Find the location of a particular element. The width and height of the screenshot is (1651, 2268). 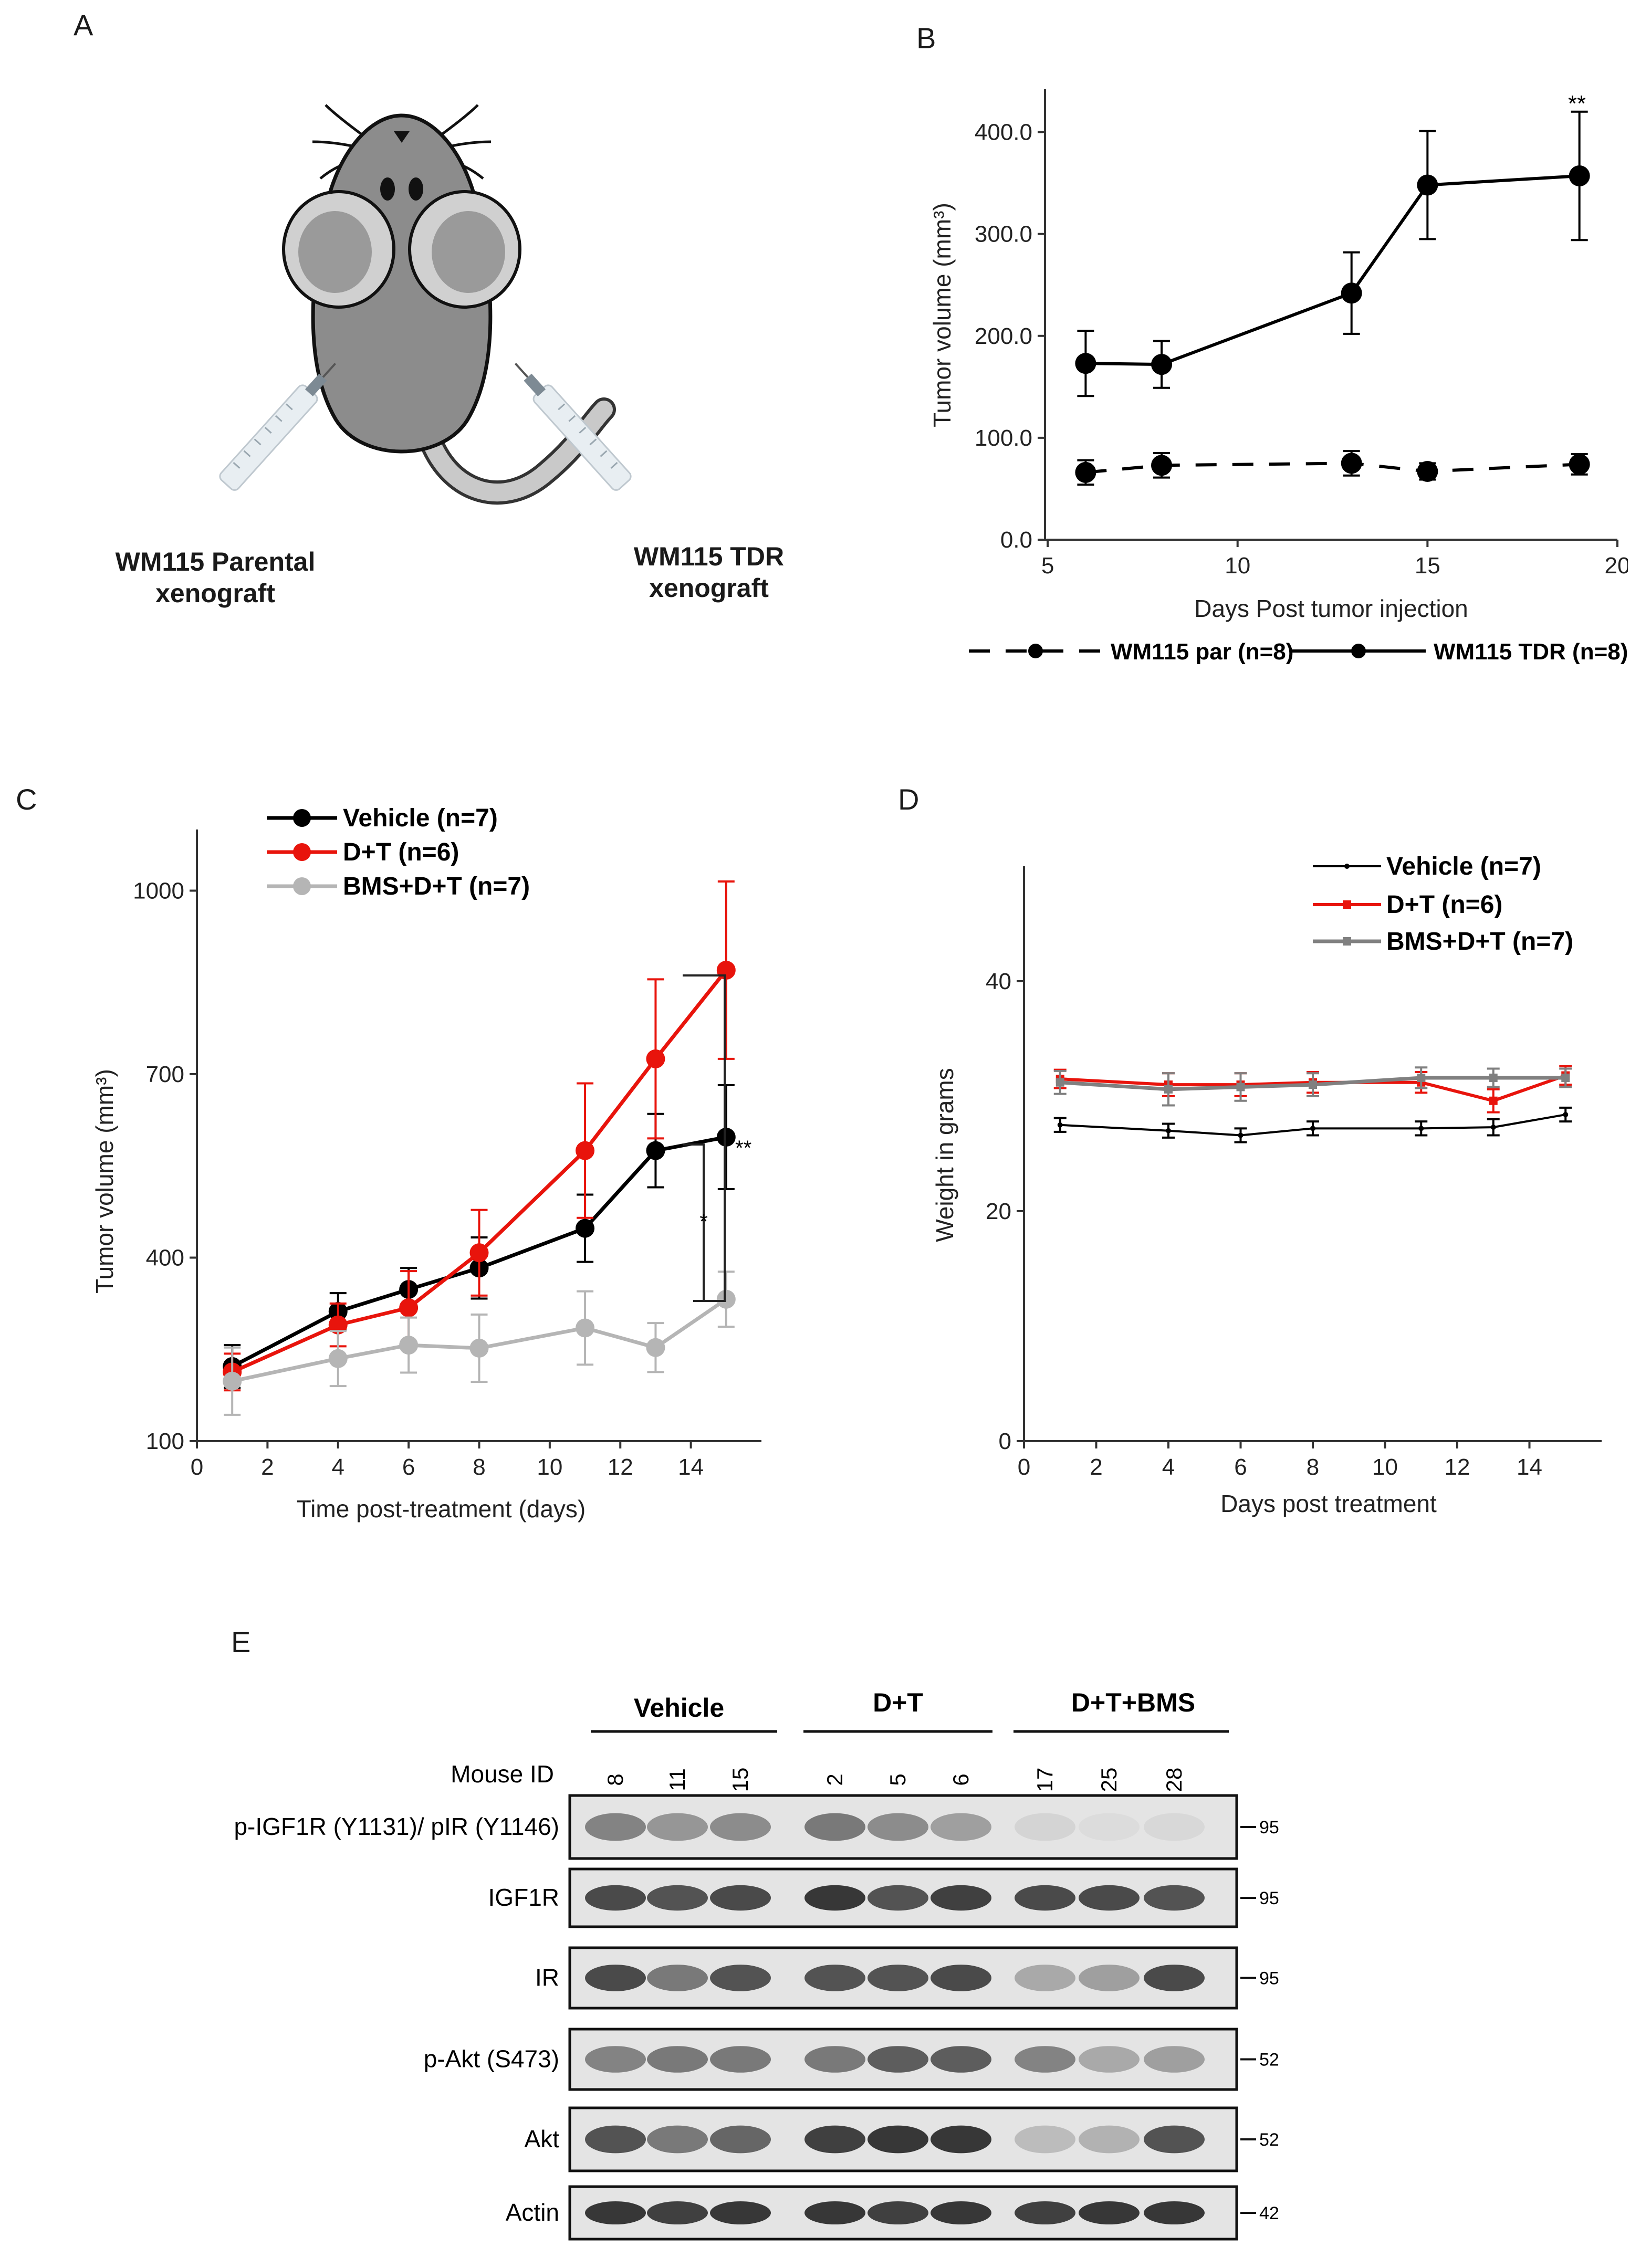

ytick-label: 0 is located at coordinates (1005, 1441).